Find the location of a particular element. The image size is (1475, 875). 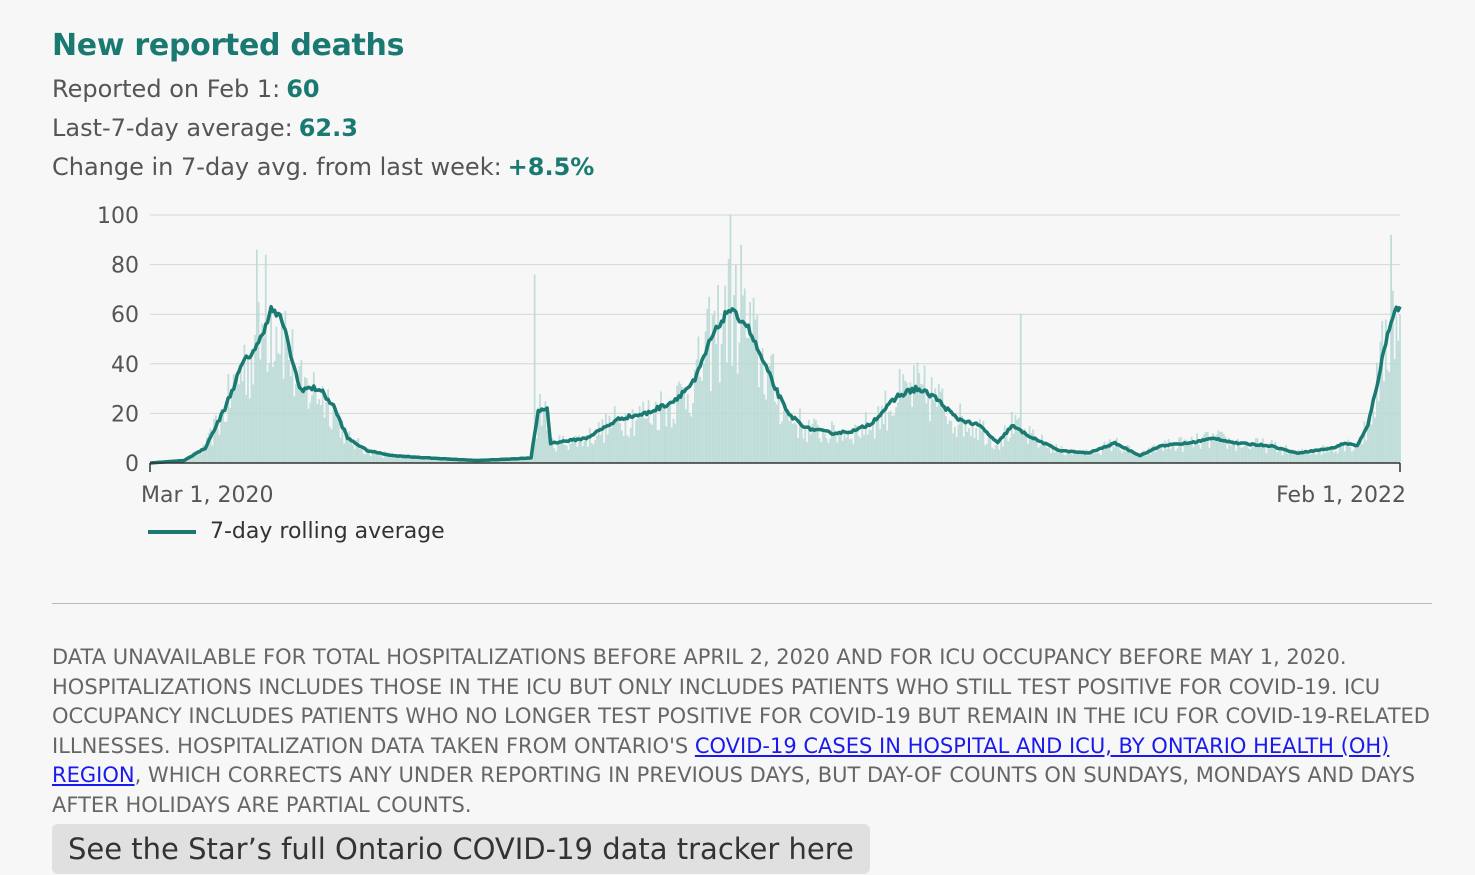

chart-title: New reported deaths is located at coordinates (228, 45).